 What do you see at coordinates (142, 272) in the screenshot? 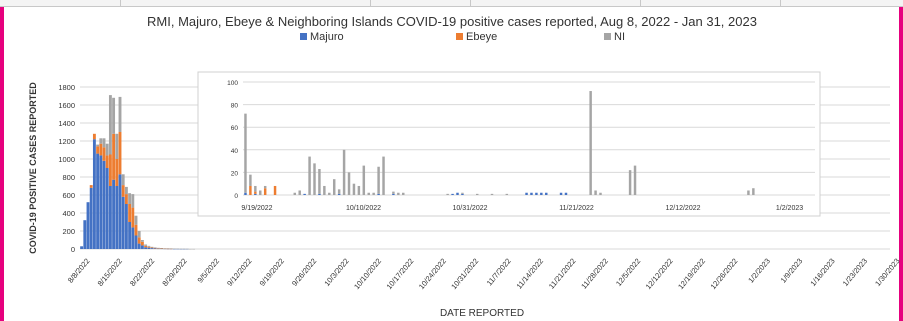
I see `x-tick-label: 8/22/2022` at bounding box center [142, 272].